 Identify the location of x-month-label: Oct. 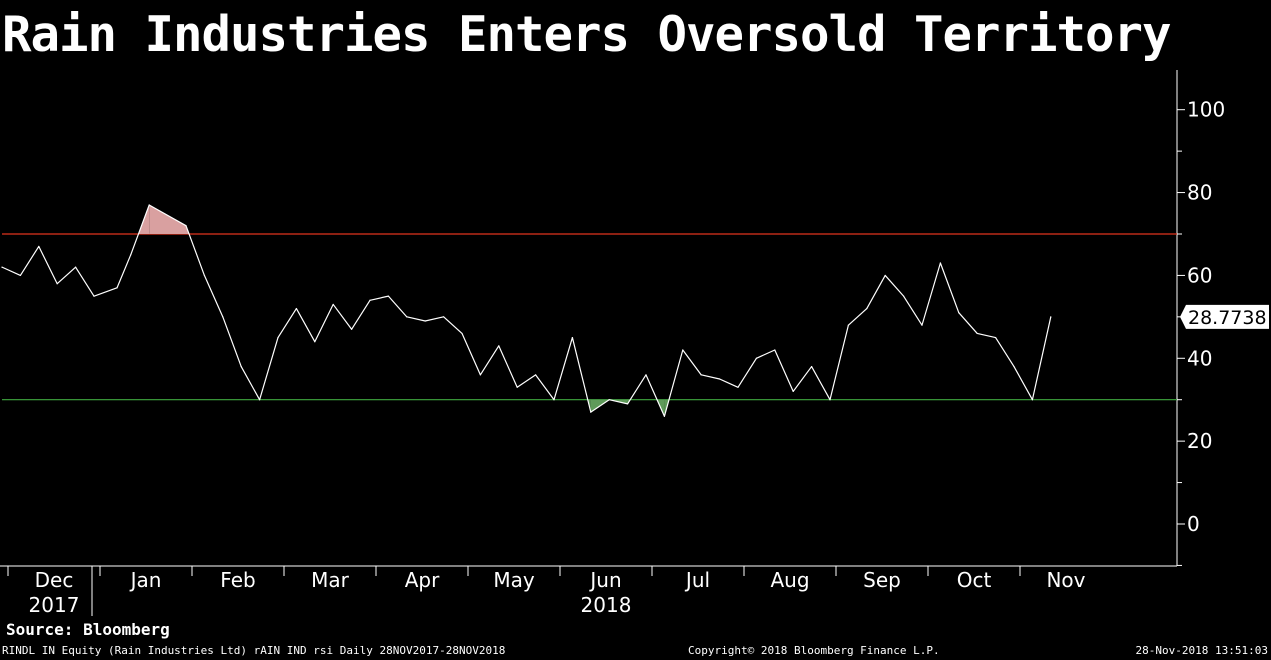
(974, 580).